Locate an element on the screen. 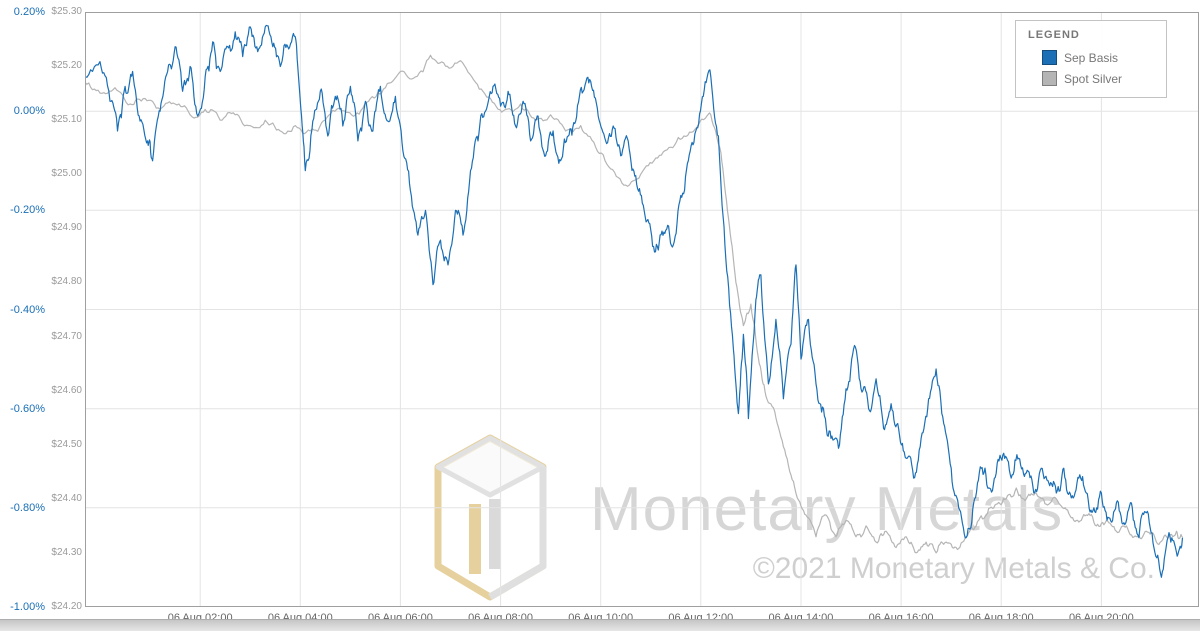 The width and height of the screenshot is (1200, 631). legend: LEGEND Sep Basis Spot Silver is located at coordinates (1091, 59).